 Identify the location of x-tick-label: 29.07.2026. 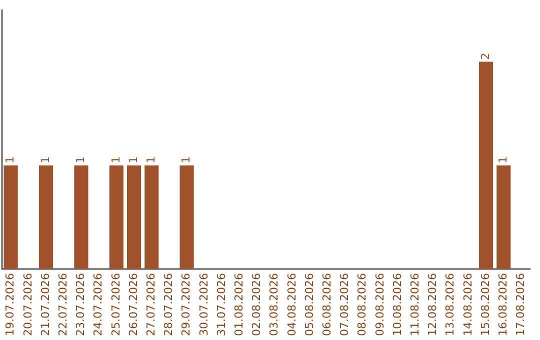
(186, 304).